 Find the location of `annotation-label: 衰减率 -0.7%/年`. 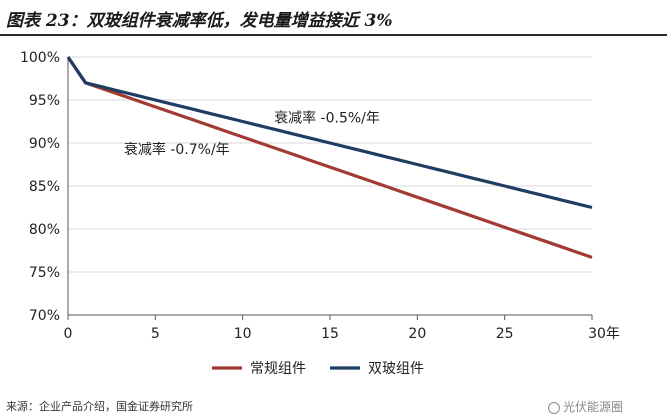

annotation-label: 衰减率 -0.7%/年 is located at coordinates (177, 149).